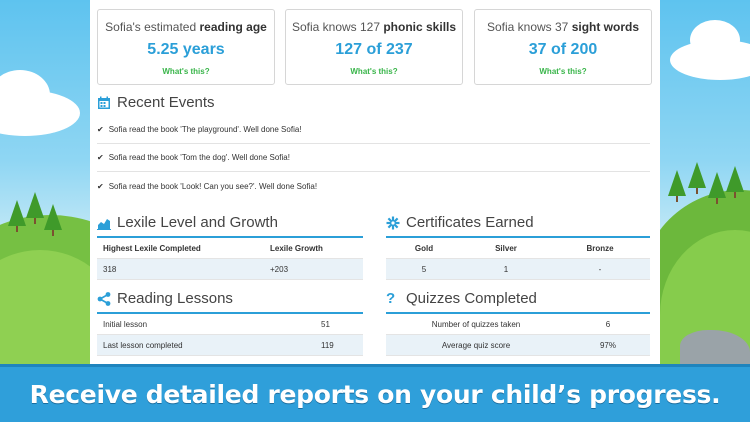  I want to click on phonic-skills-label: phonic skills, so click(420, 27).